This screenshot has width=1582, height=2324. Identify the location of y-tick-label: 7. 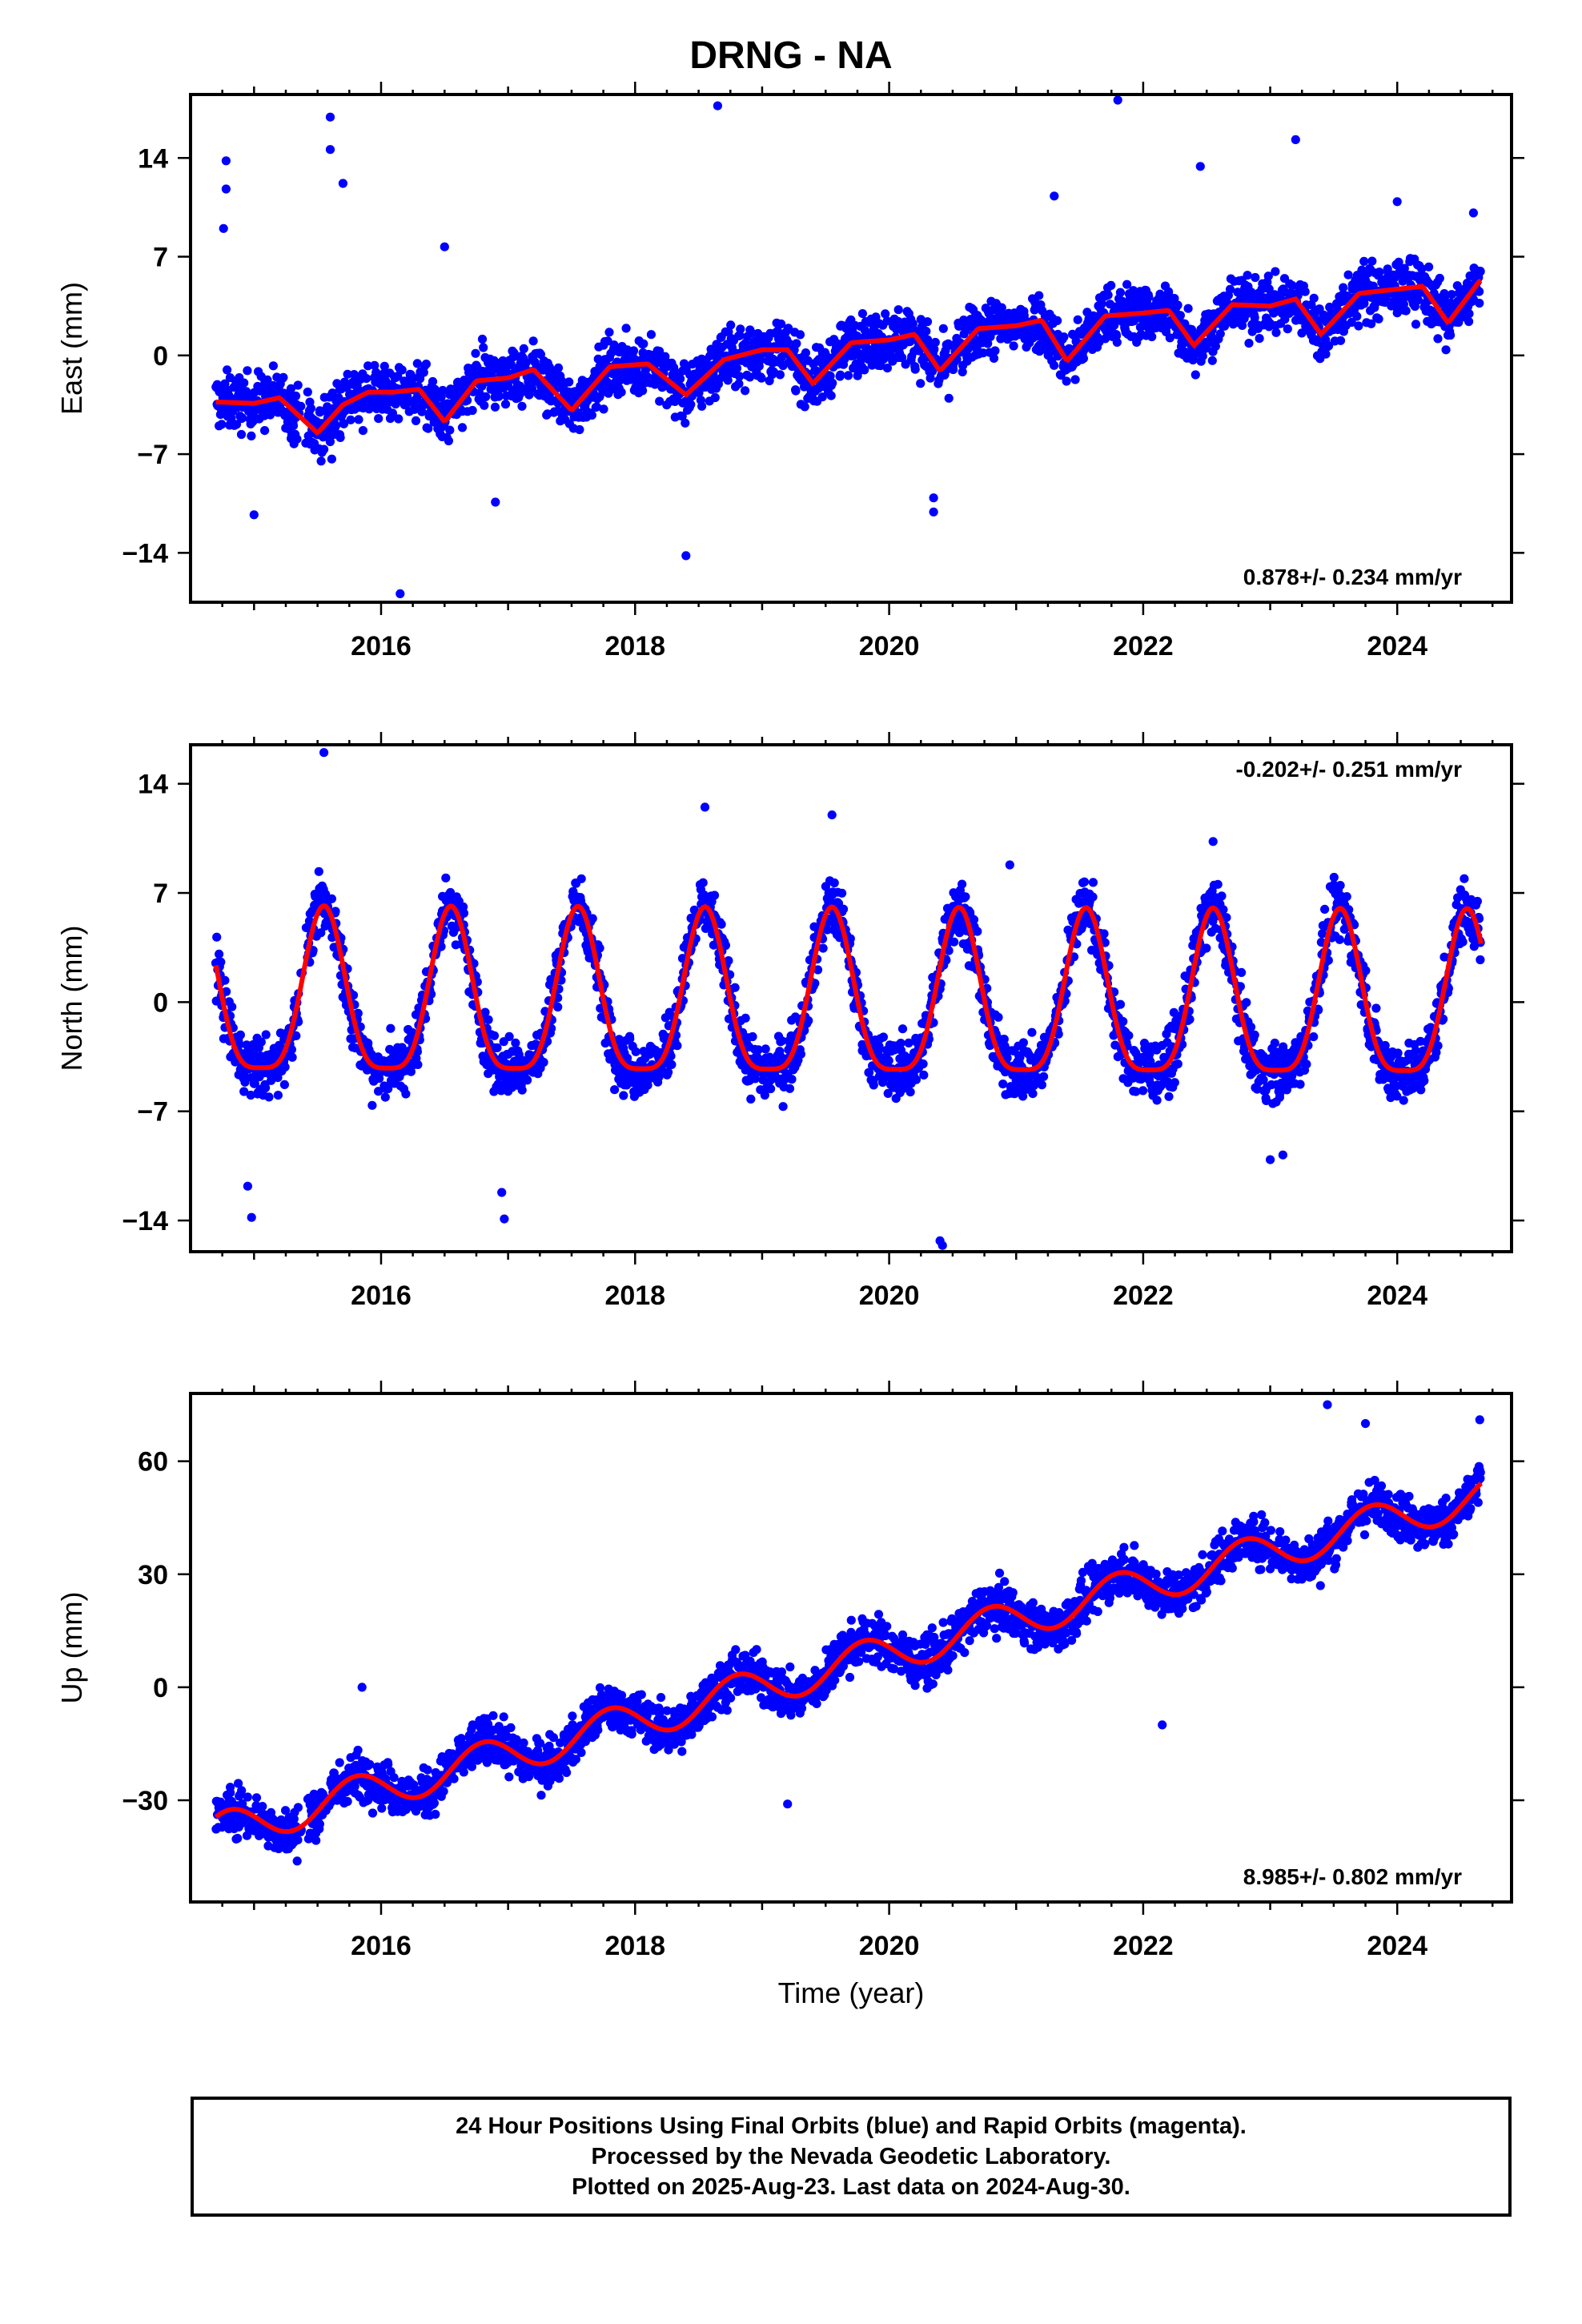
(161, 258).